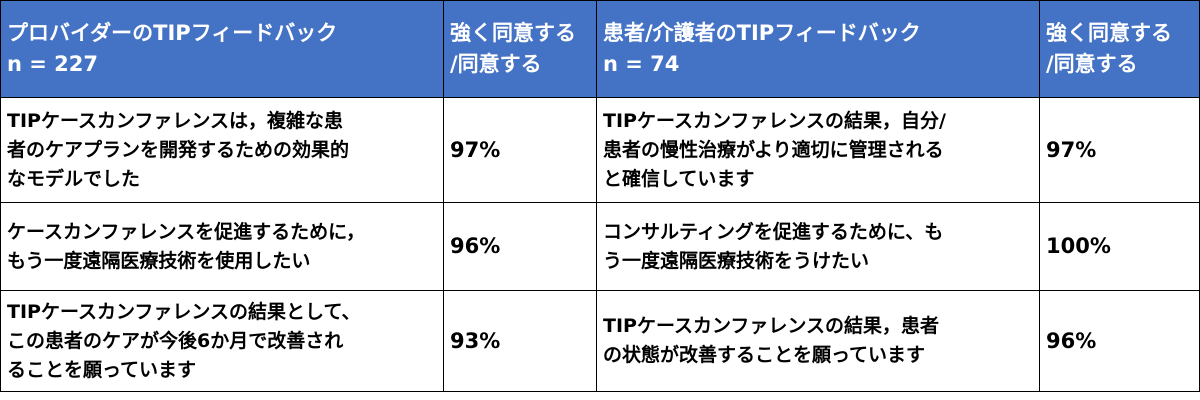  Describe the element at coordinates (773, 149) in the screenshot. I see `statement-line: 患者の慢性治療がより適切に管理される` at that location.